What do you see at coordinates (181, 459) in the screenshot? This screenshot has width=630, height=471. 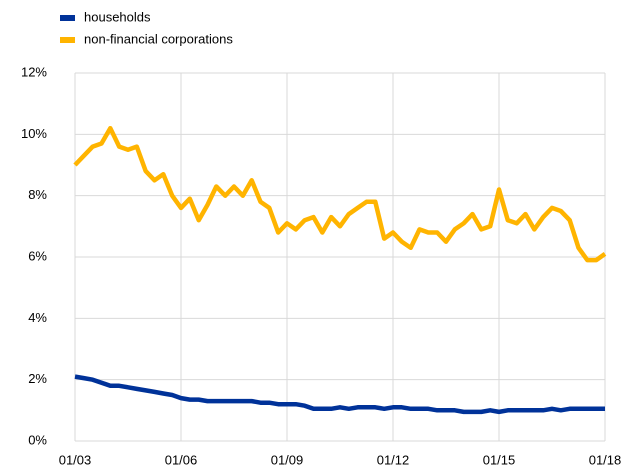 I see `x-tick-label: 01/06` at bounding box center [181, 459].